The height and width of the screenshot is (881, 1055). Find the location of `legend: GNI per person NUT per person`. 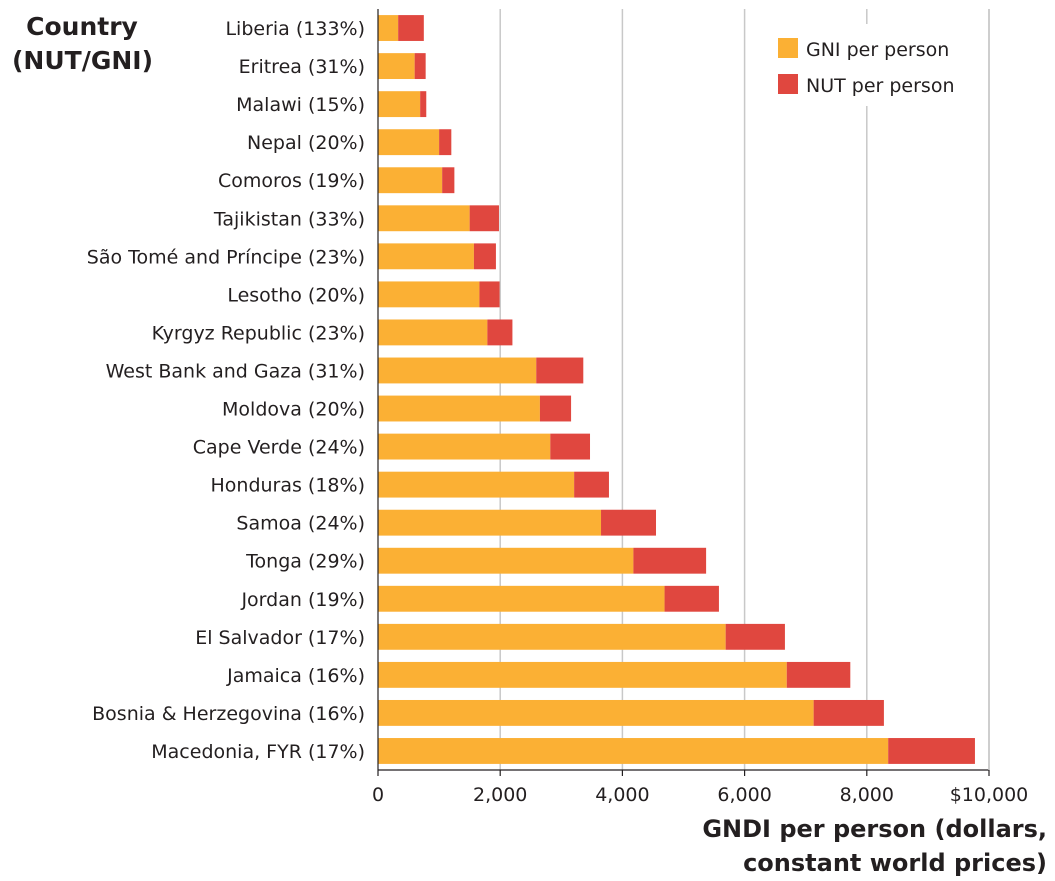

legend: GNI per person NUT per person is located at coordinates (867, 65).